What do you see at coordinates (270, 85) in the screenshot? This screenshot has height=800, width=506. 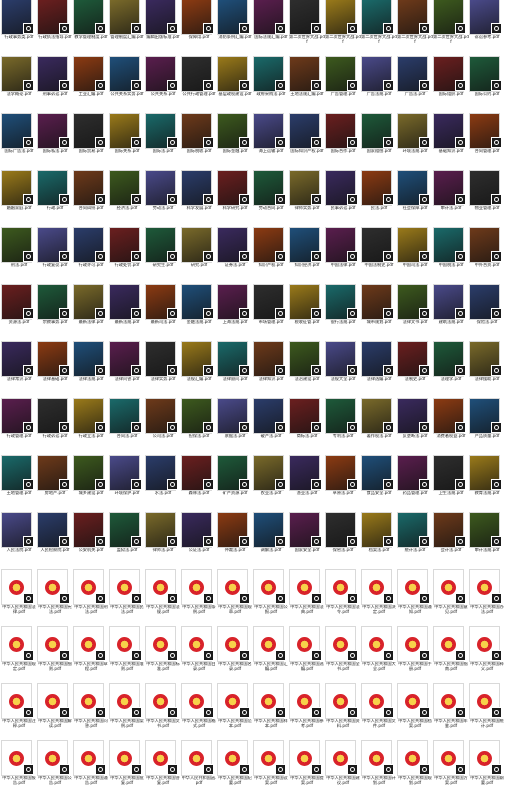 I see `file-item: 政府采购法.pdf` at bounding box center [270, 85].